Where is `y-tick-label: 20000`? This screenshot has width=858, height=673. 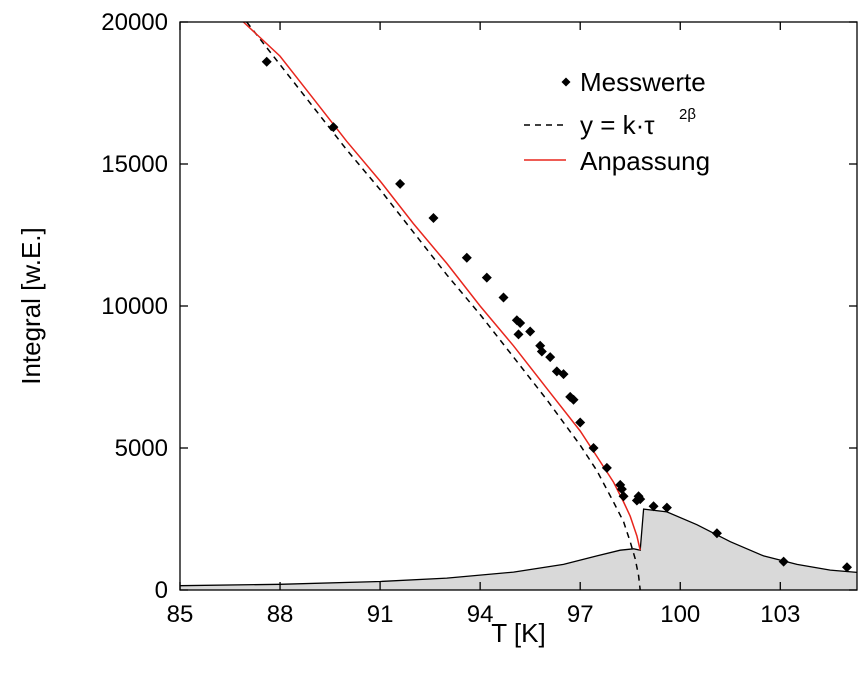
y-tick-label: 20000 is located at coordinates (134, 22).